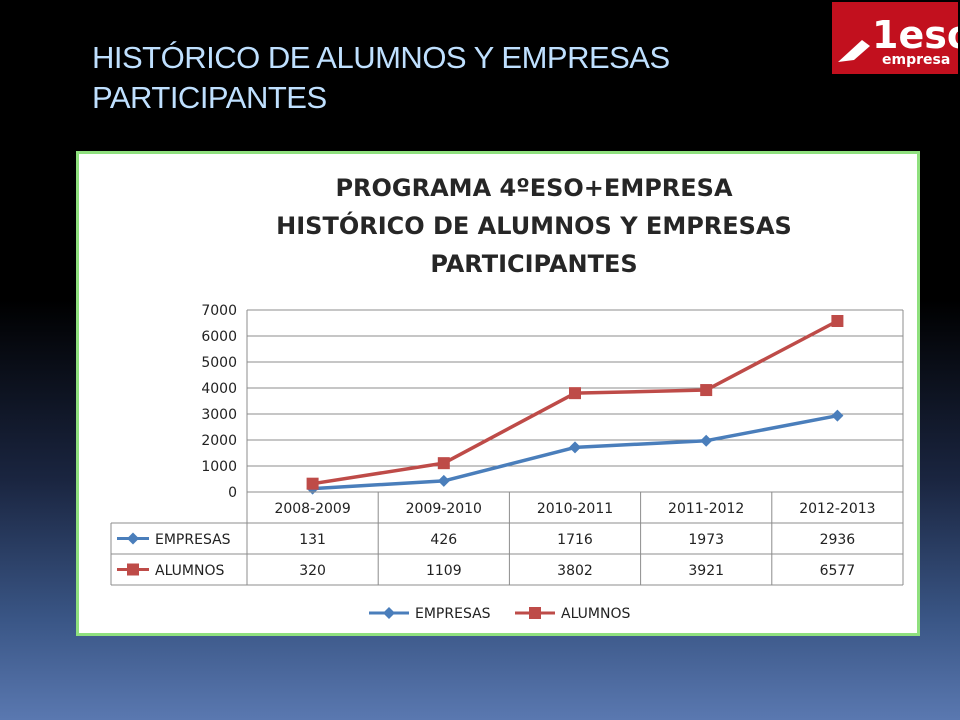  Describe the element at coordinates (575, 540) in the screenshot. I see `table-cell-value: 1716` at that location.